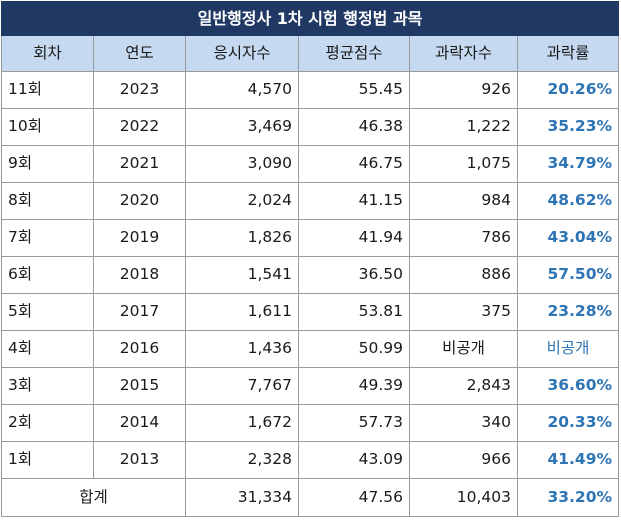  I want to click on table-row: 5회 2017 1,611 53.81 375 23.28%, so click(310, 312).